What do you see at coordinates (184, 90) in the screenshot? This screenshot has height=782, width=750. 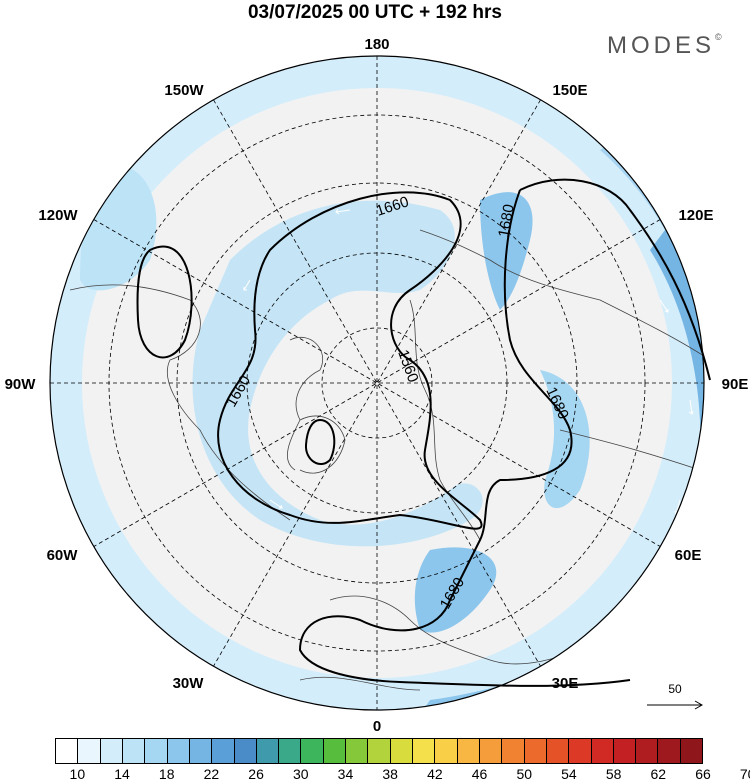 I see `lon-label-150w: 150W` at bounding box center [184, 90].